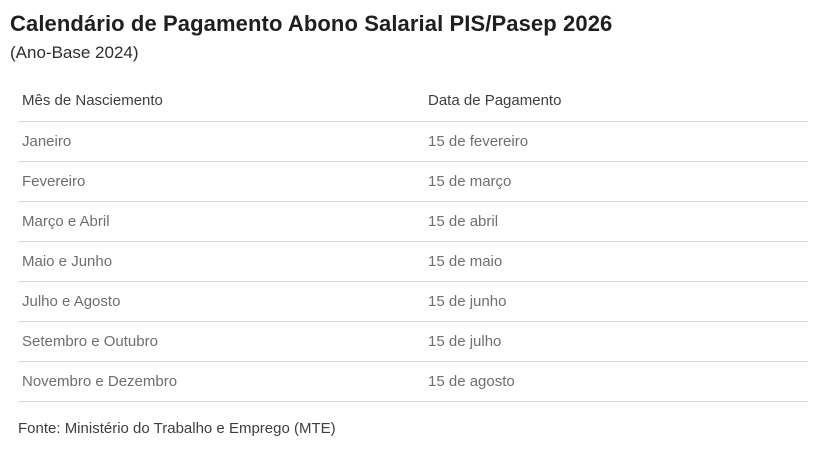  Describe the element at coordinates (618, 221) in the screenshot. I see `payment-date-cell: 15 de abril` at that location.